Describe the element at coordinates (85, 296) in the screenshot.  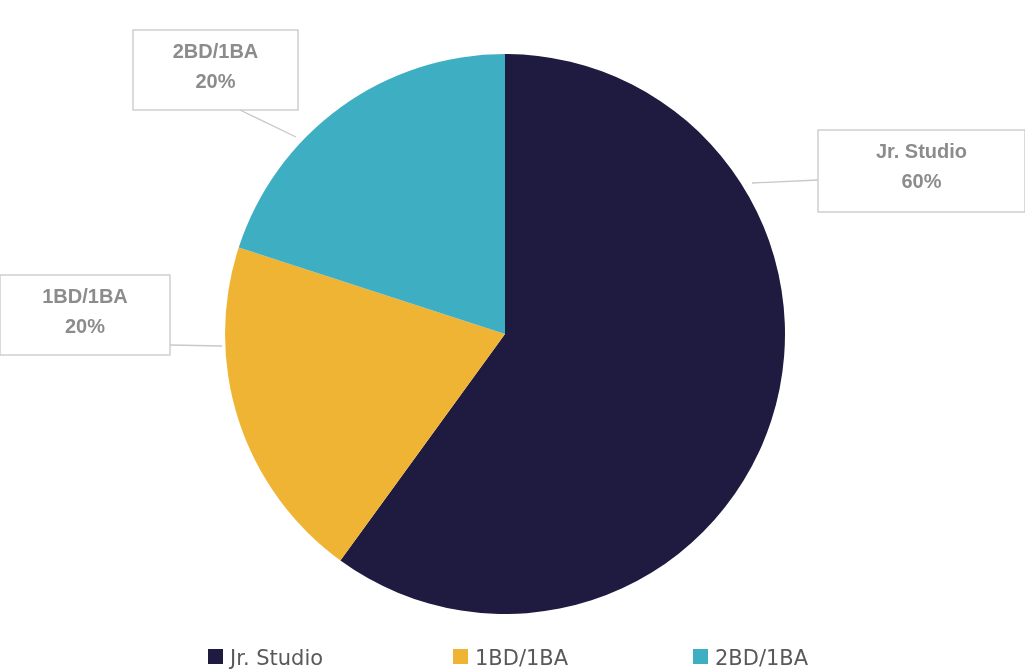
I see `slice-label: 1BD/1BA` at that location.